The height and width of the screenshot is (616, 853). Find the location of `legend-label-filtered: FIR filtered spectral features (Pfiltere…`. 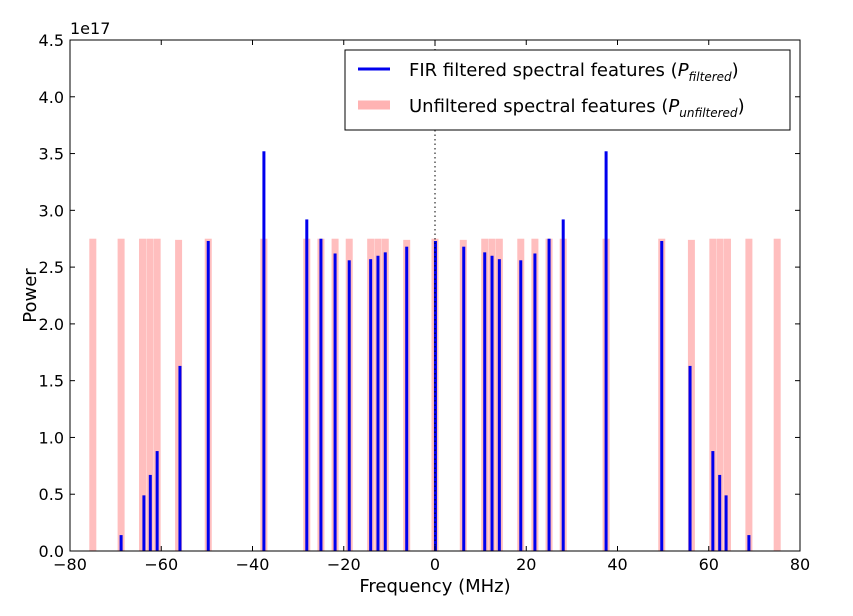

legend-label-filtered: FIR filtered spectral features (Pfiltere… is located at coordinates (574, 72).